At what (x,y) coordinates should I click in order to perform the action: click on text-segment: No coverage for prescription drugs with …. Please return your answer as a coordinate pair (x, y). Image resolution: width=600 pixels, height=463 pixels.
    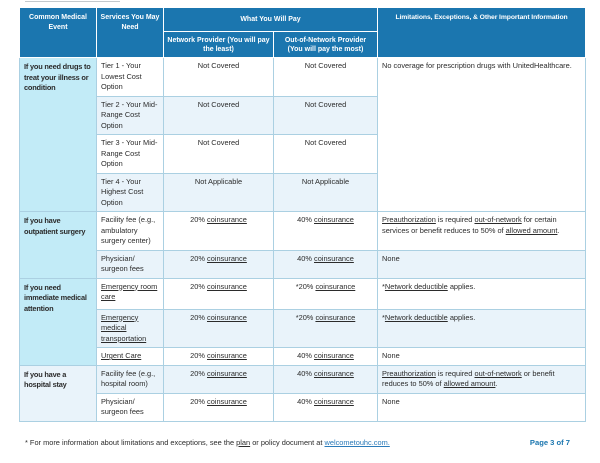
    Looking at the image, I should click on (477, 65).